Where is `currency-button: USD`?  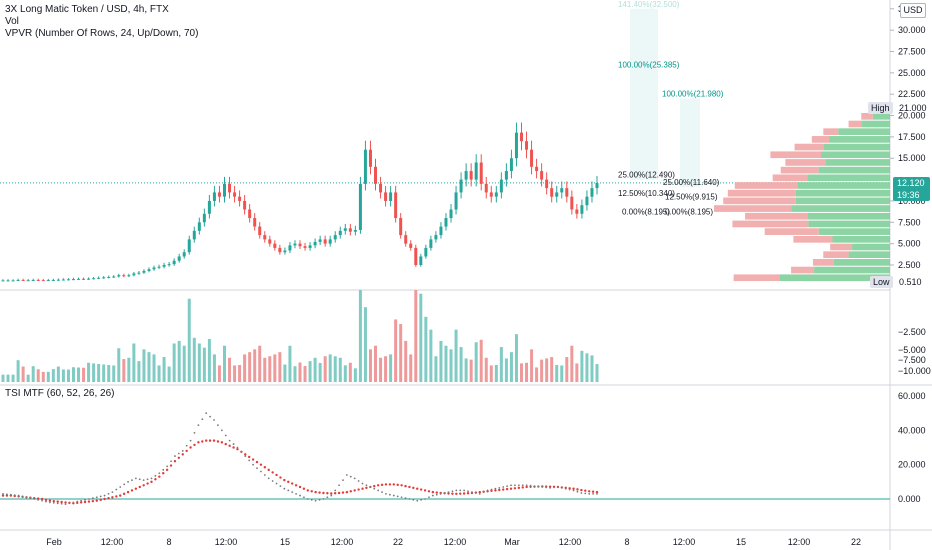 currency-button: USD is located at coordinates (913, 10).